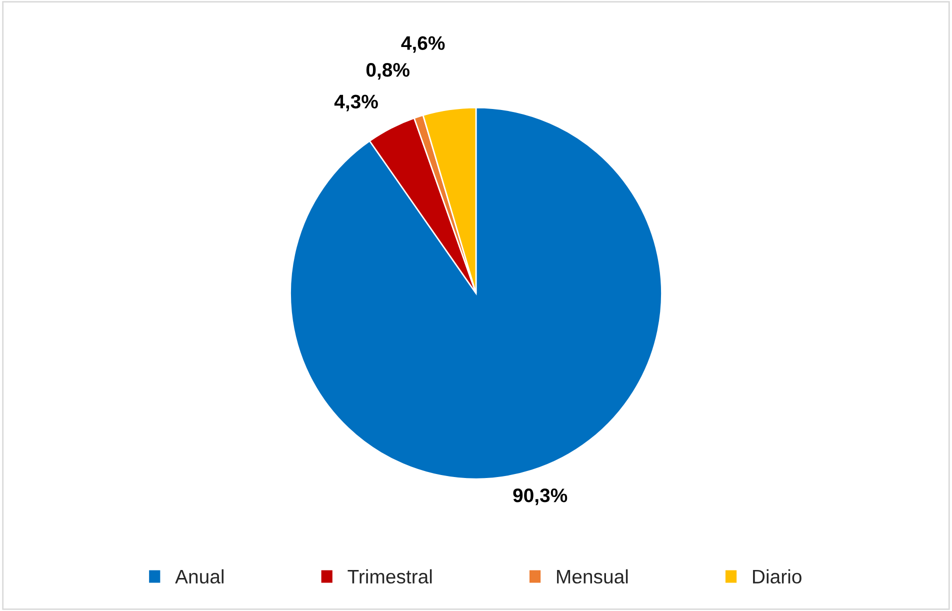 This screenshot has width=952, height=611. I want to click on legend-label: Trimestral, so click(390, 576).